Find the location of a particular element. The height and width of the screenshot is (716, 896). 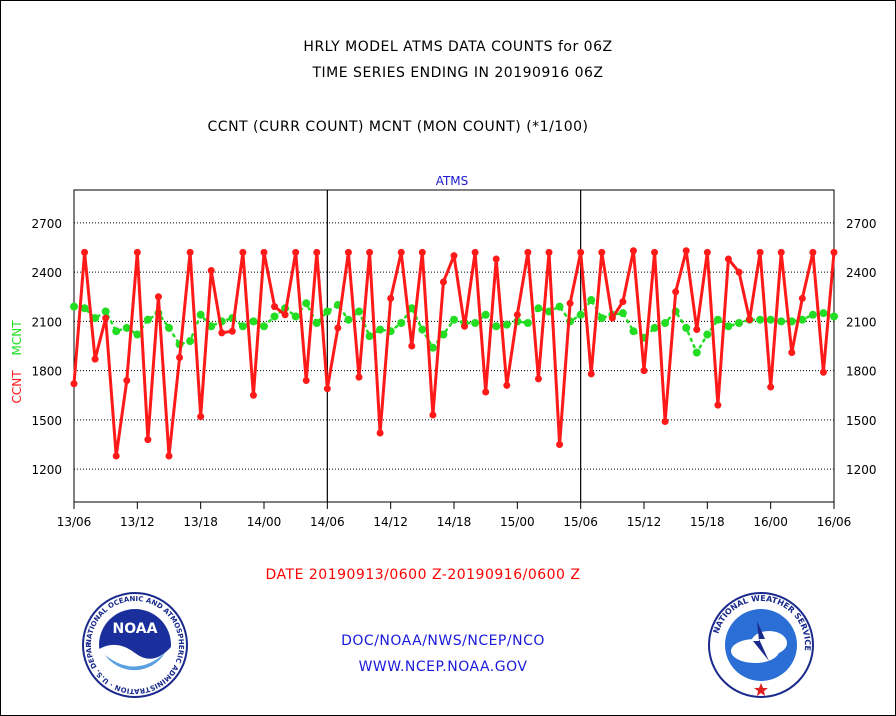

y-tick-label-right: 1500 is located at coordinates (861, 421).